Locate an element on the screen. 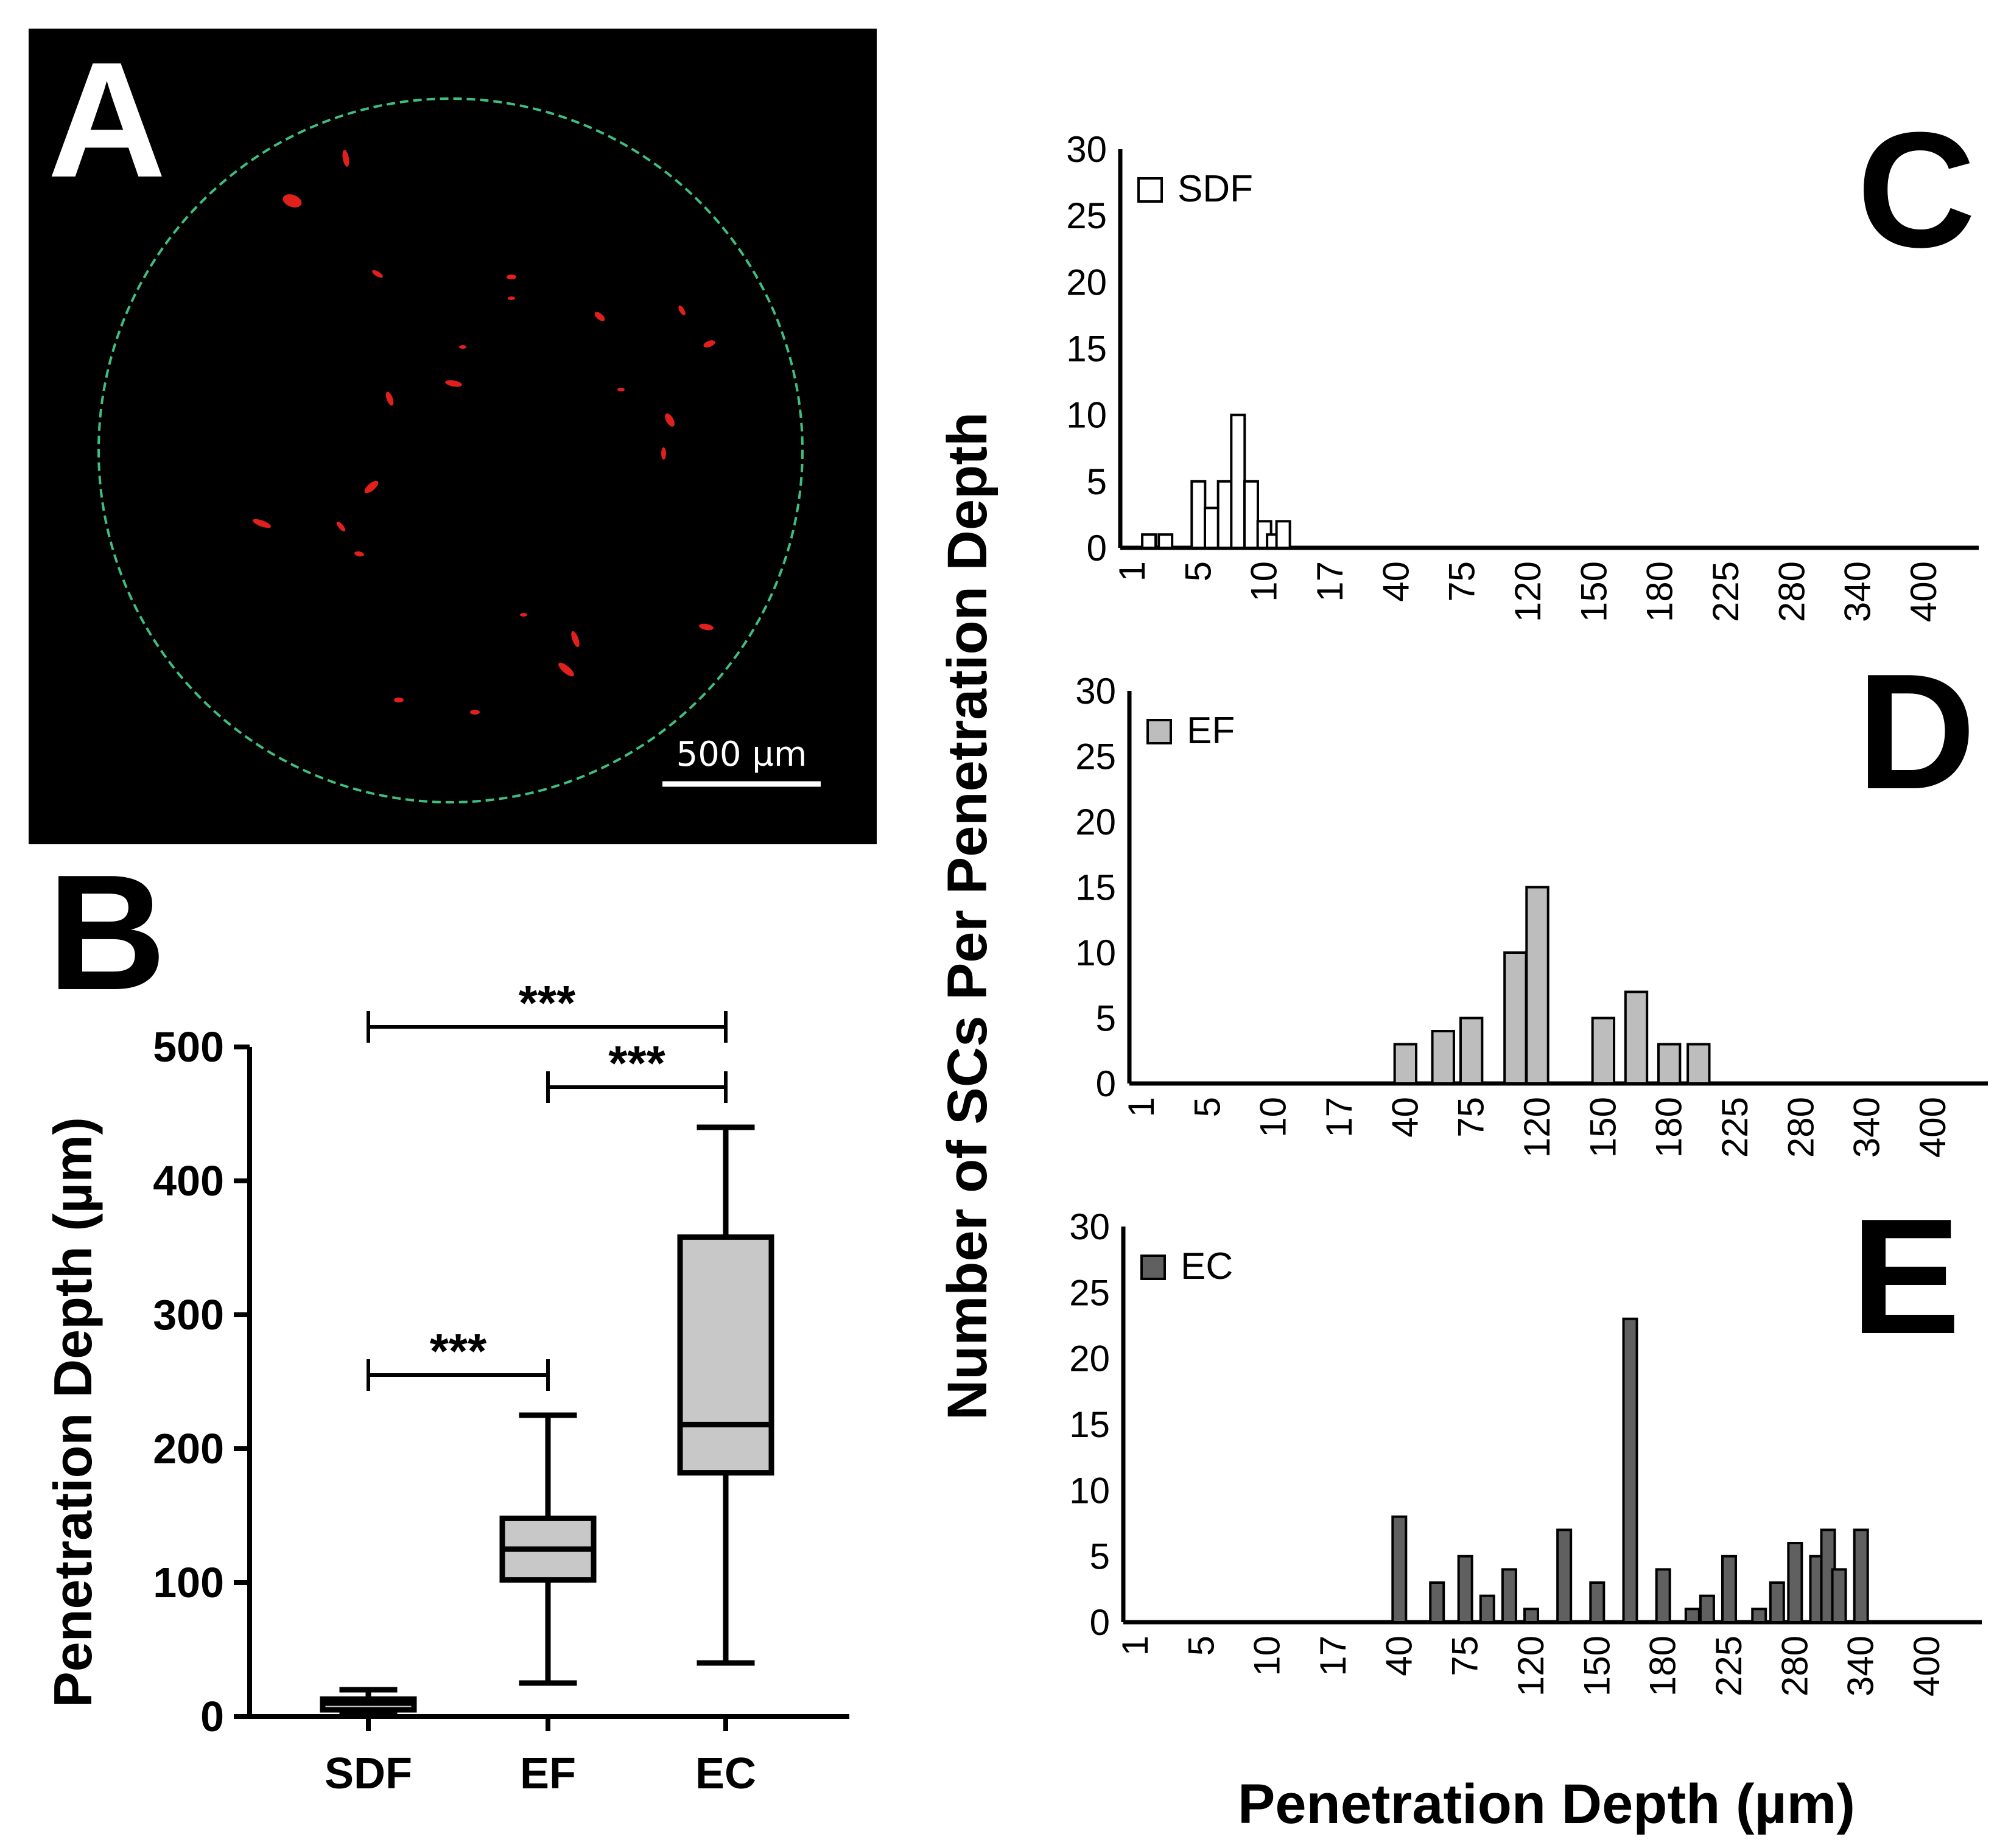 This screenshot has width=2011, height=1848. d-y-tick-label: 5 is located at coordinates (1106, 1019).